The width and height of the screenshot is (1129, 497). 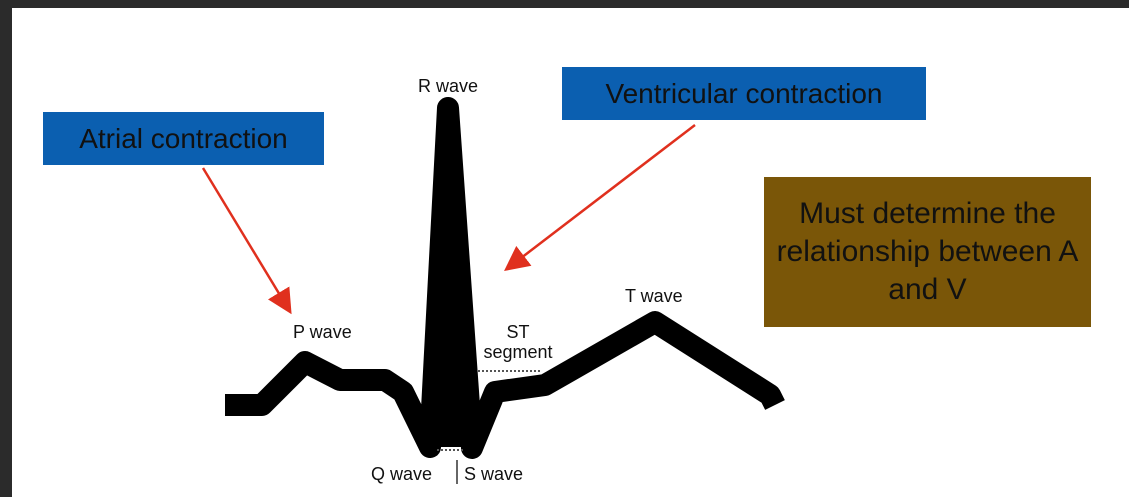 What do you see at coordinates (654, 296) in the screenshot?
I see `t-label: T wave` at bounding box center [654, 296].